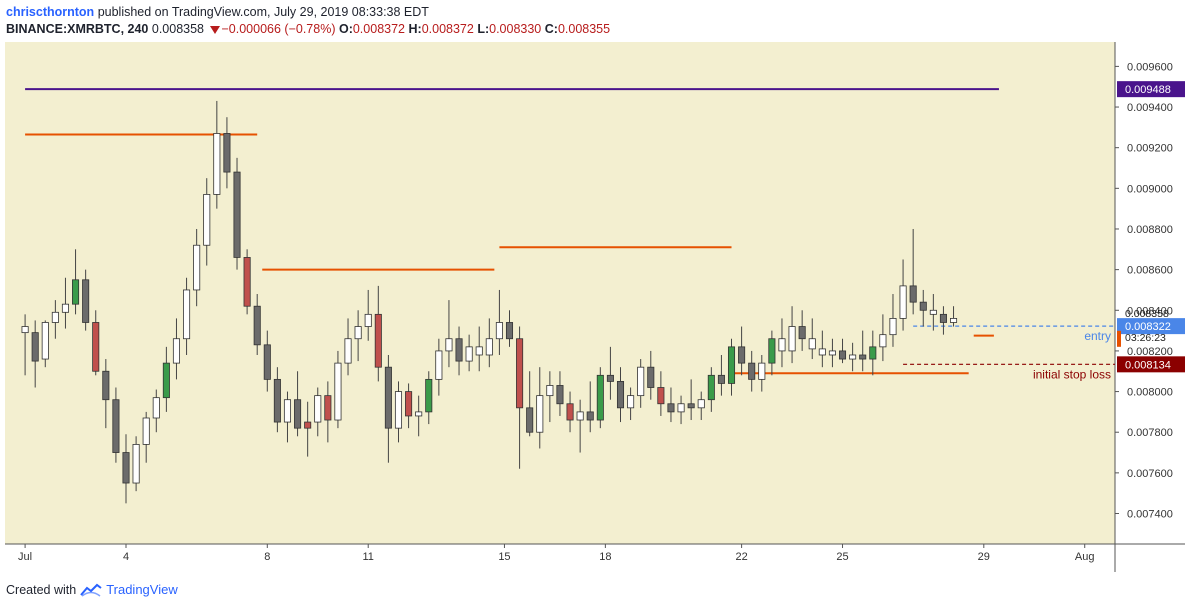  What do you see at coordinates (605, 557) in the screenshot?
I see `x-tick-label: 18` at bounding box center [605, 557].